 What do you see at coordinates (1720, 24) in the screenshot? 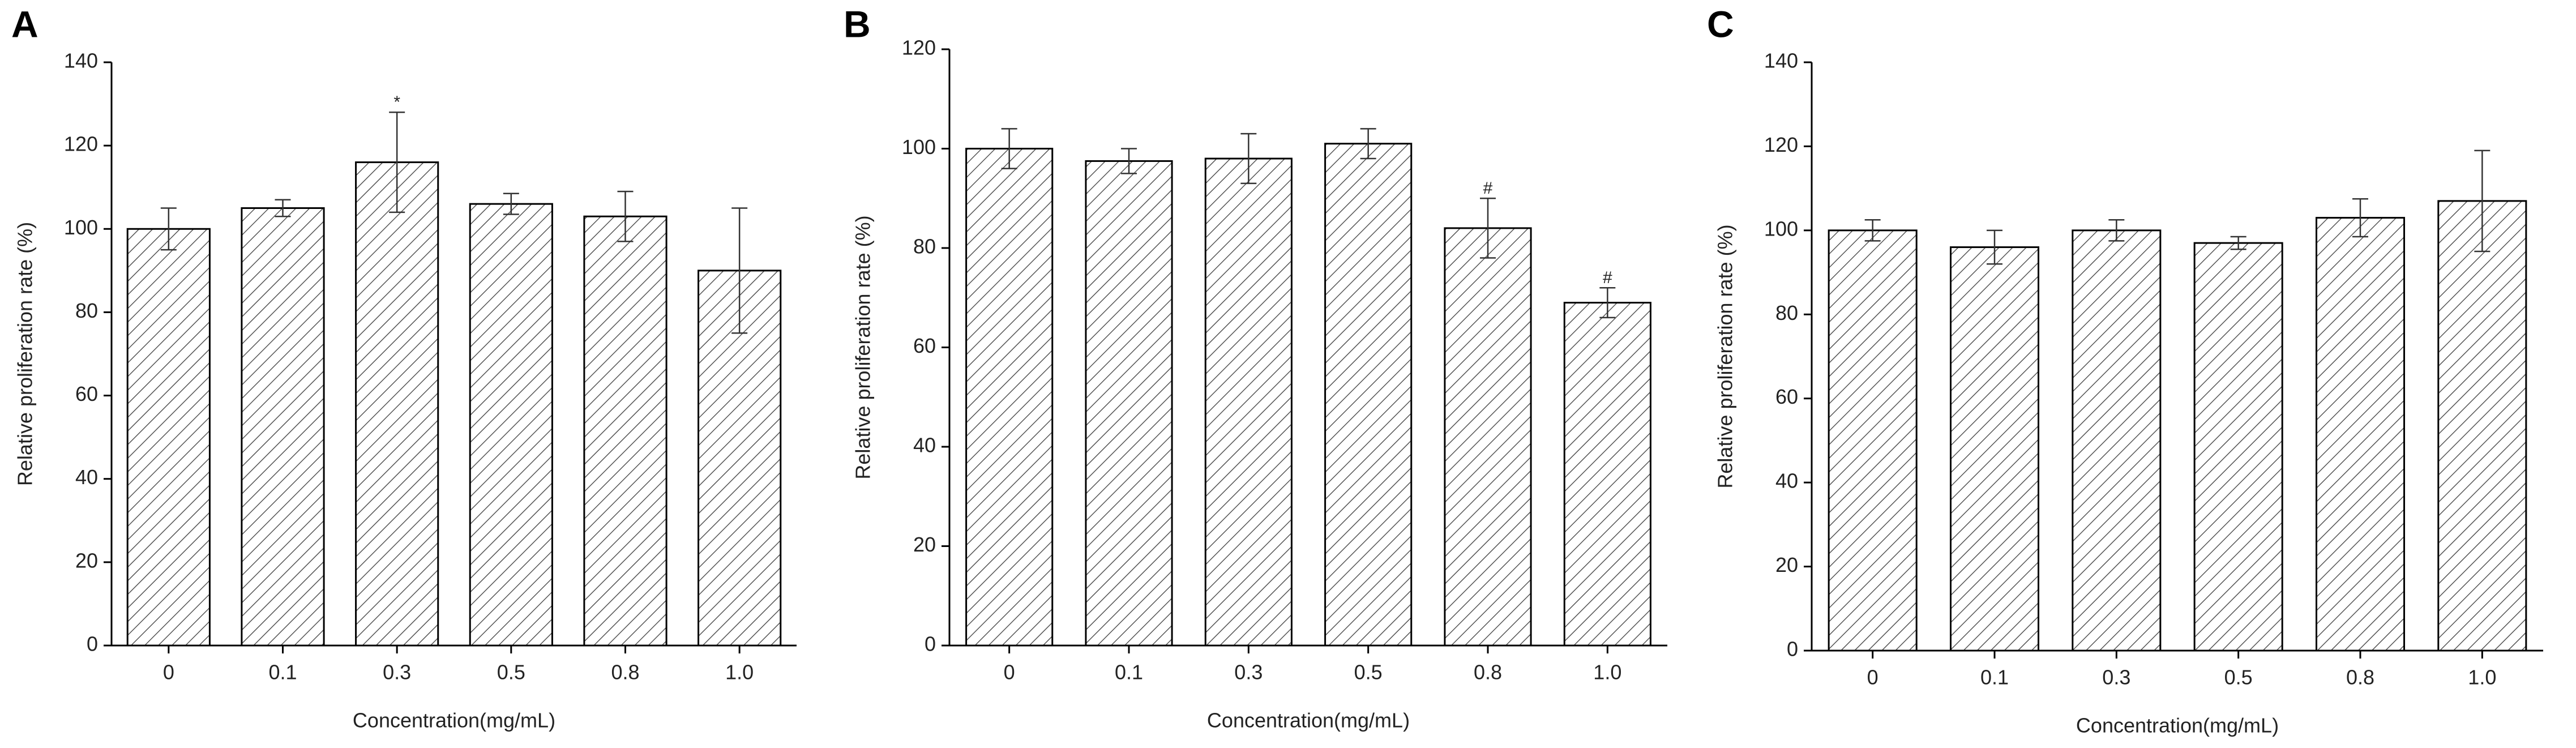
I see `panel-label: C` at bounding box center [1720, 24].